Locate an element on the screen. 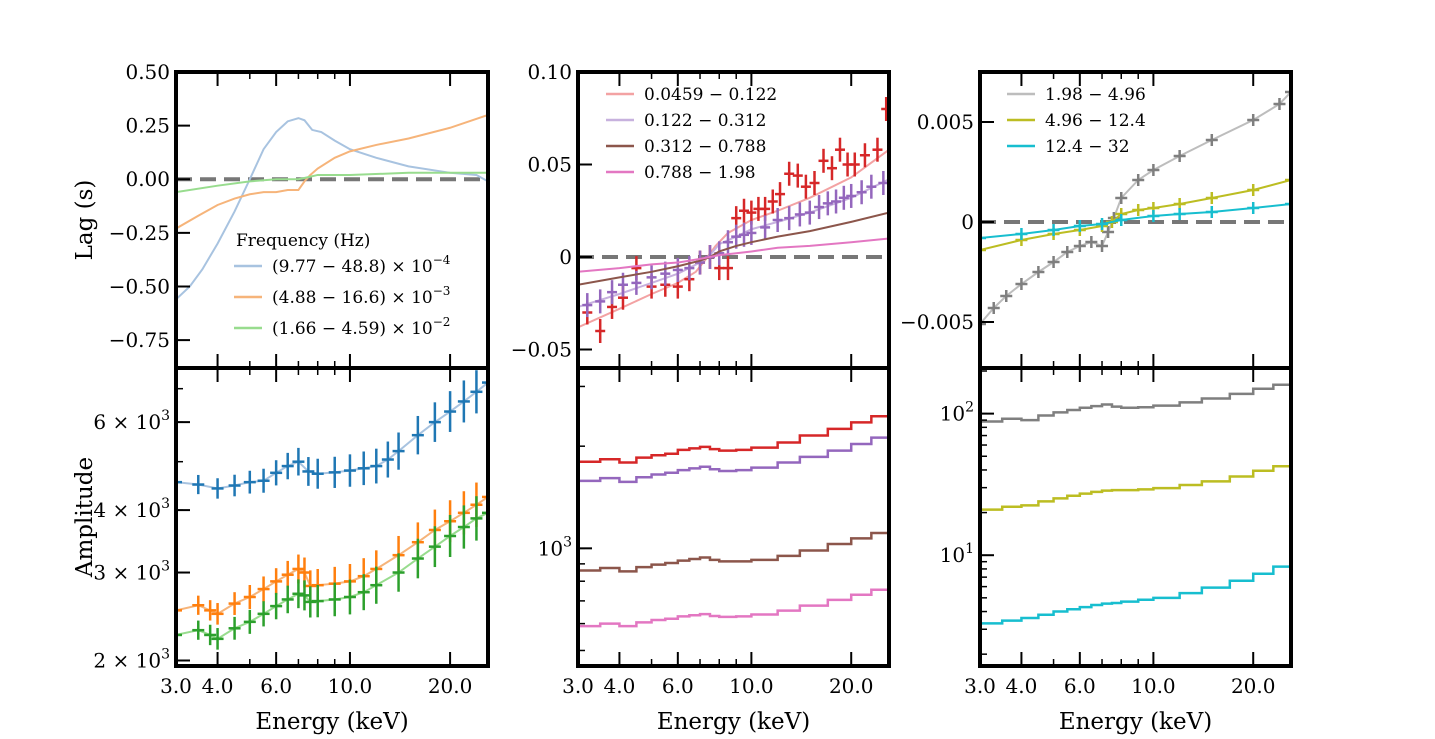 This screenshot has height=739, width=1435. y-tick-label: −0.75 is located at coordinates (139, 340).